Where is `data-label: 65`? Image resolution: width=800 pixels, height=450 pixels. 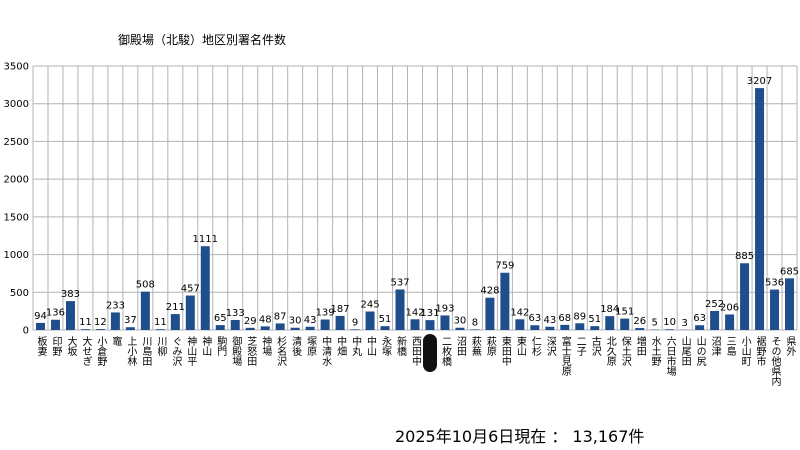 data-label: 65 is located at coordinates (220, 318).